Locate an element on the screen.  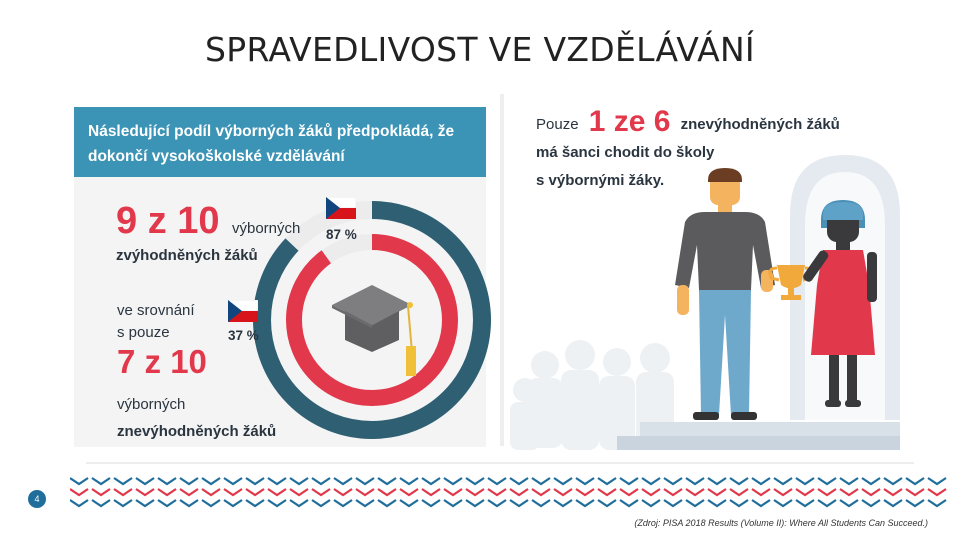
disadvantaged-label-1: výborných is located at coordinates (151, 404).